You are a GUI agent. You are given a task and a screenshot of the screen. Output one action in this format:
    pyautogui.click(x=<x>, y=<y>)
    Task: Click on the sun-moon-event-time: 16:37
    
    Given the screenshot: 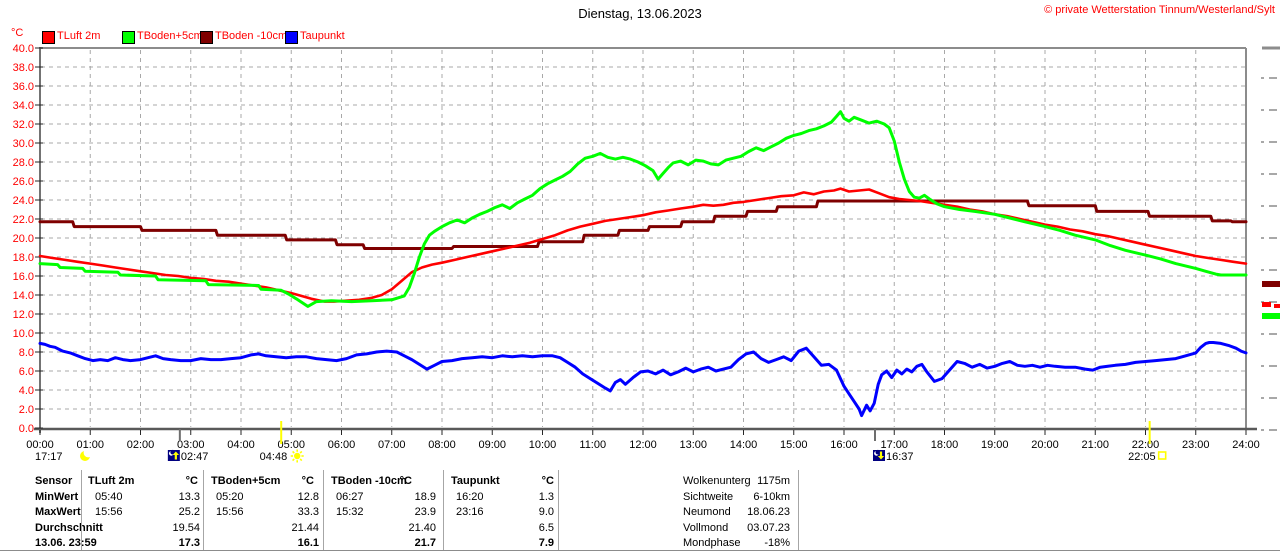 What is the action you would take?
    pyautogui.click(x=900, y=457)
    